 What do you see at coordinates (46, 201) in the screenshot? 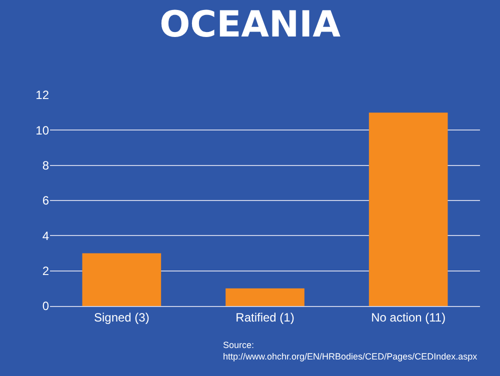
I see `y-tick-label: 6` at bounding box center [46, 201].